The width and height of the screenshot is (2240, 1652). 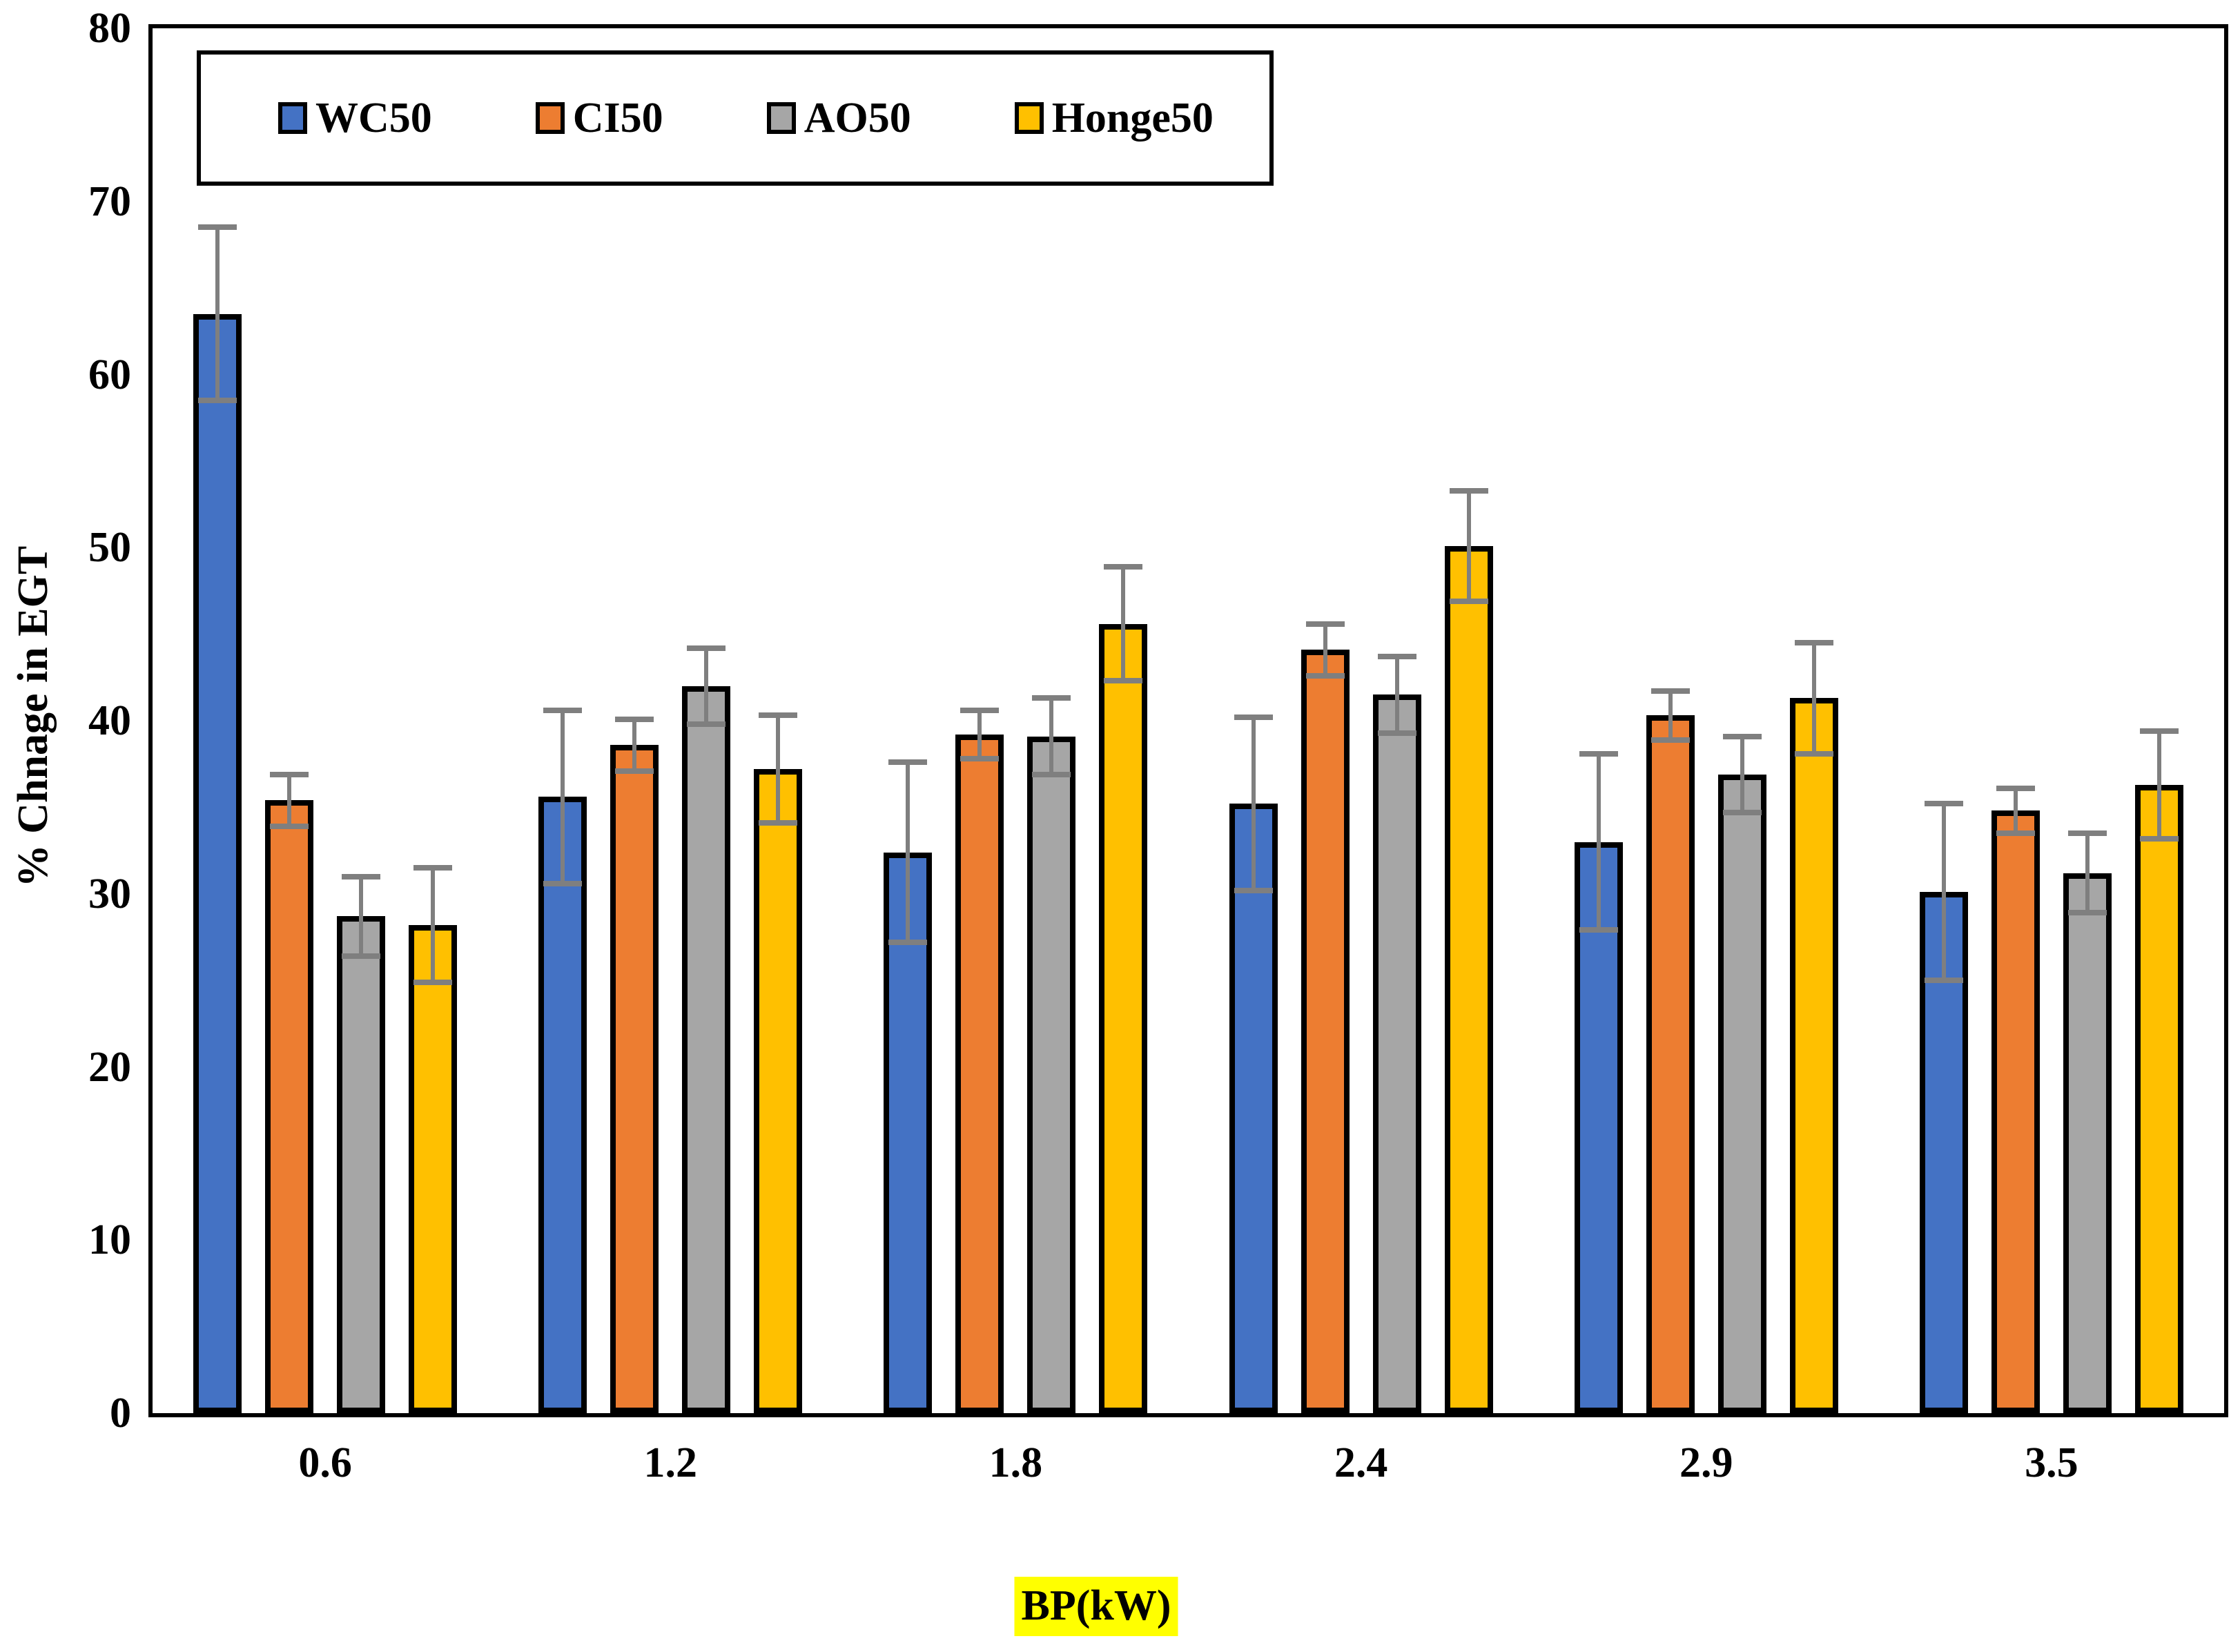 What do you see at coordinates (706, 1049) in the screenshot?
I see `bar-ao50-1.2` at bounding box center [706, 1049].